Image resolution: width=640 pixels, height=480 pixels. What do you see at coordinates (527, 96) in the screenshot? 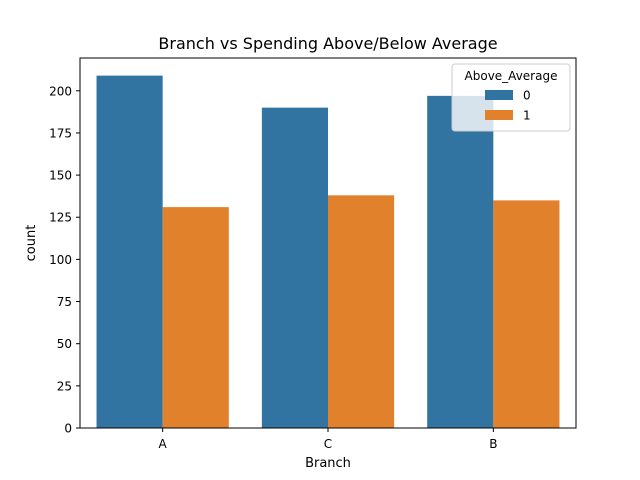
I see `legend-label-0: 0` at bounding box center [527, 96].